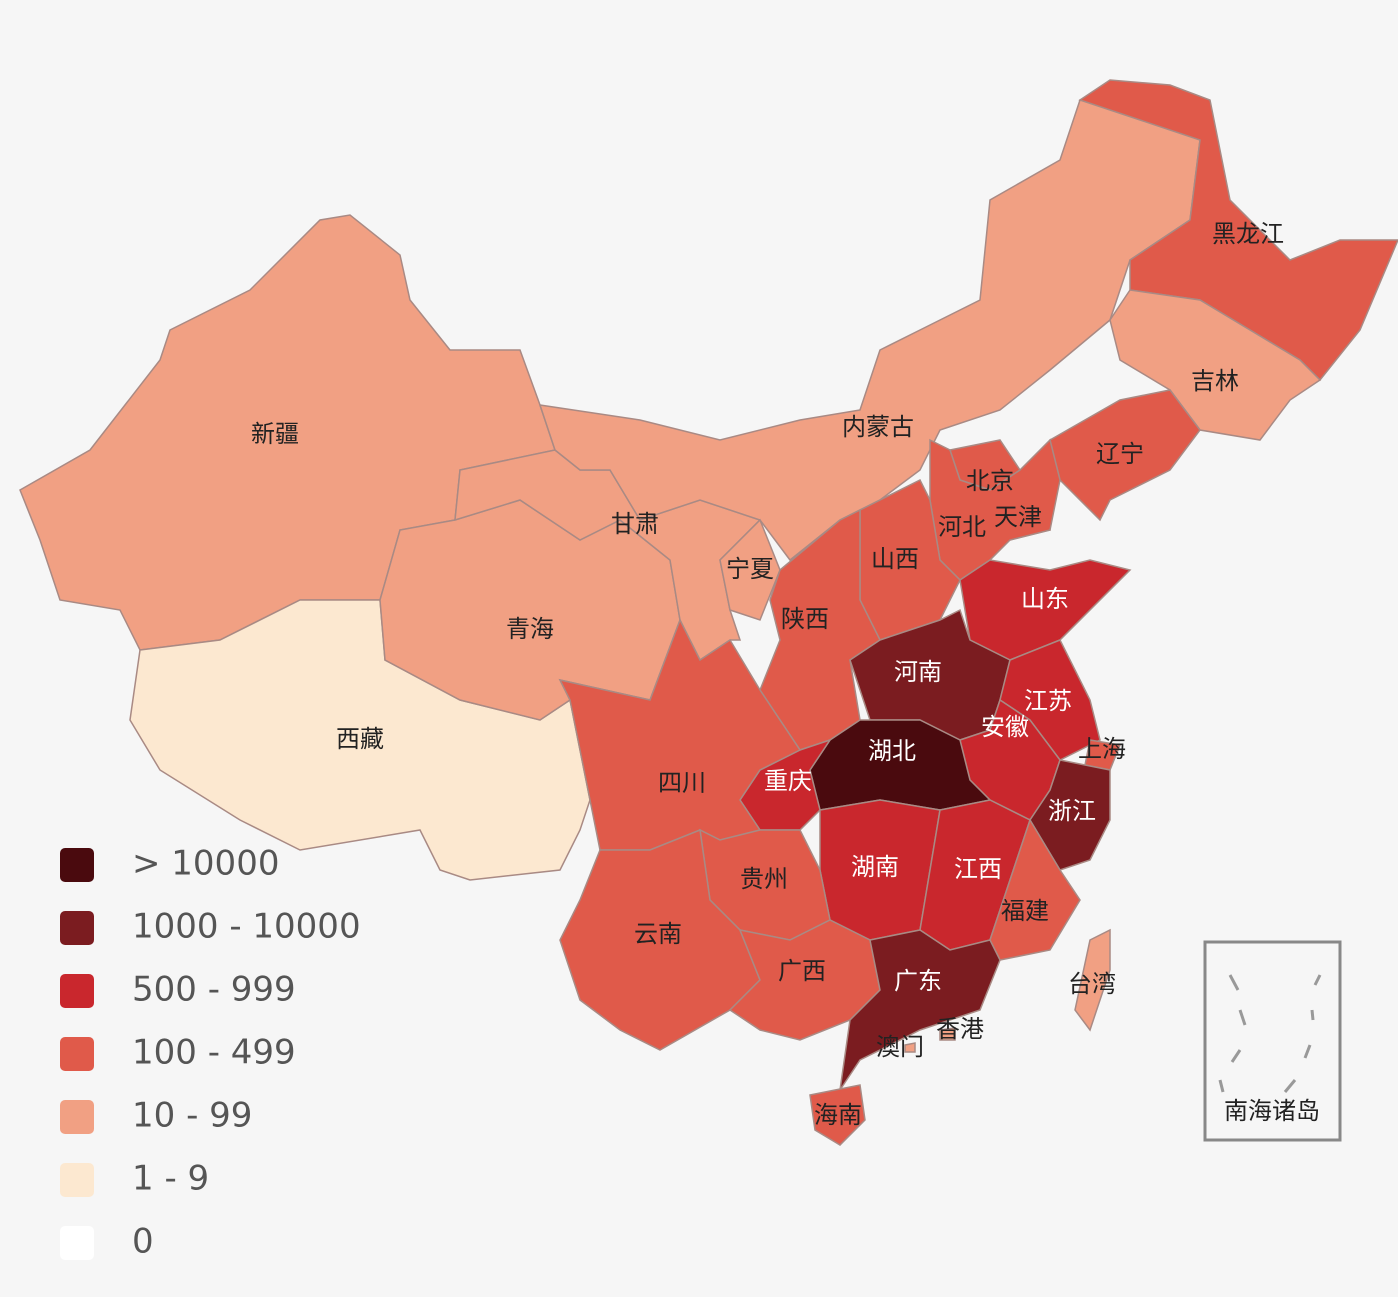  I want to click on region-label: 江苏, so click(1048, 701).